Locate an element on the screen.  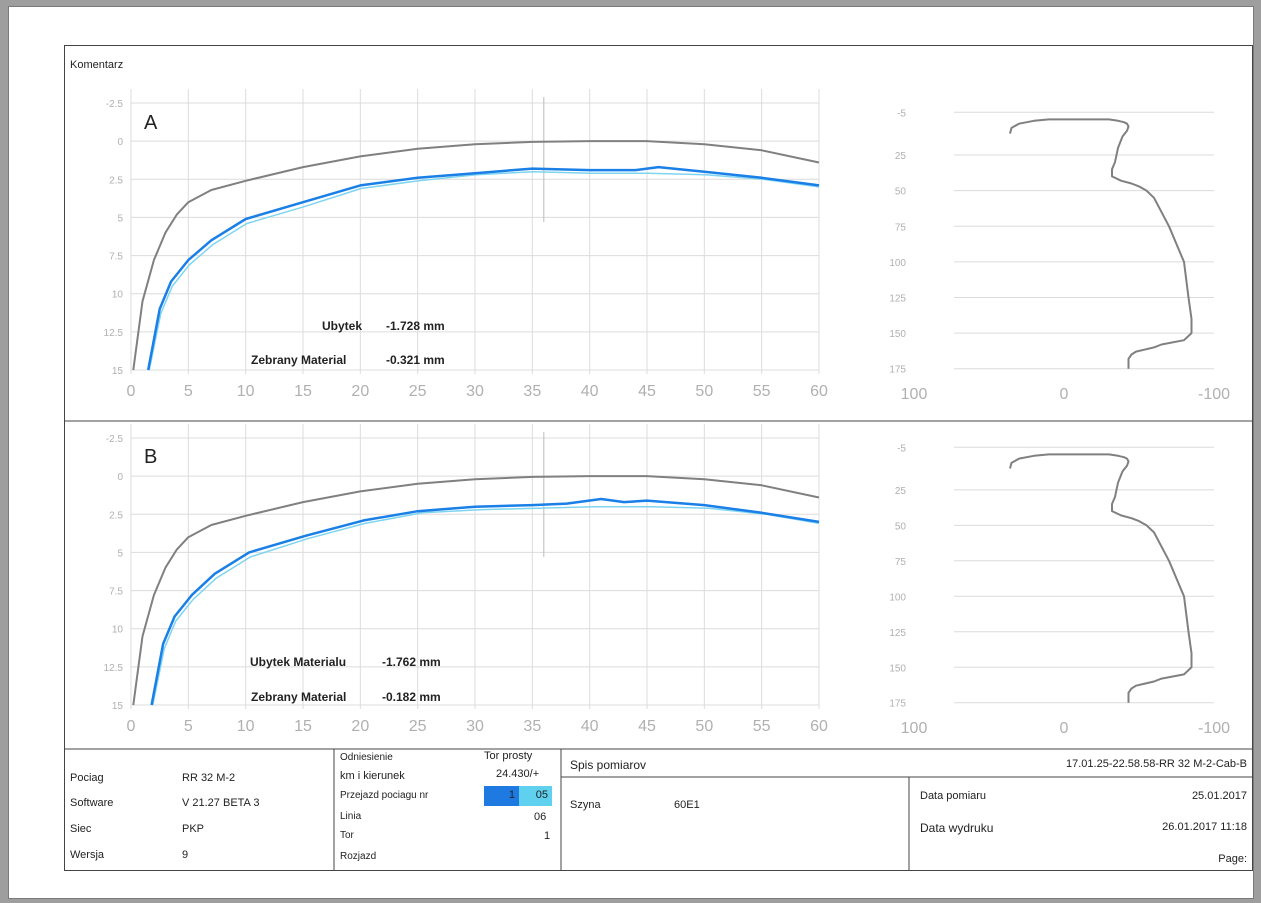
tor-label: Tor is located at coordinates (347, 835).